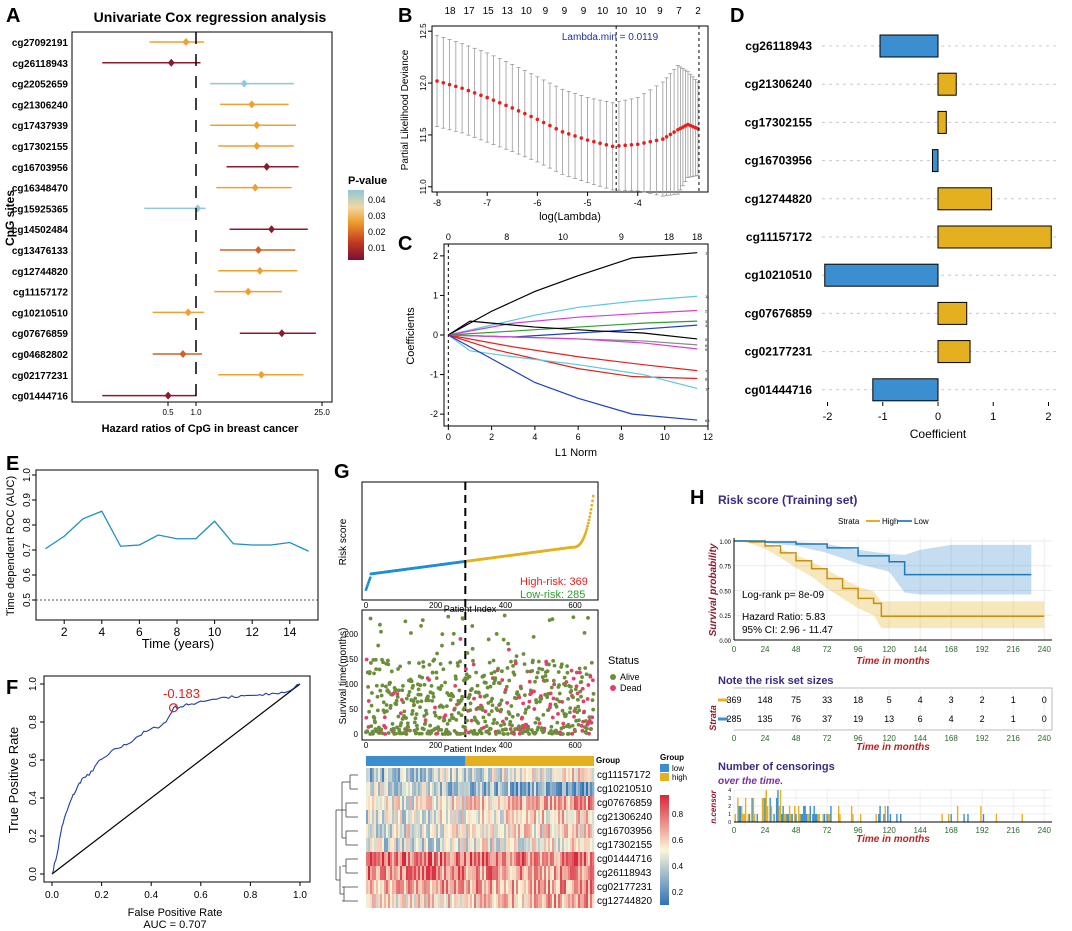  What do you see at coordinates (706, 371) in the screenshot?
I see `lasso-path-label: 7` at bounding box center [706, 371].